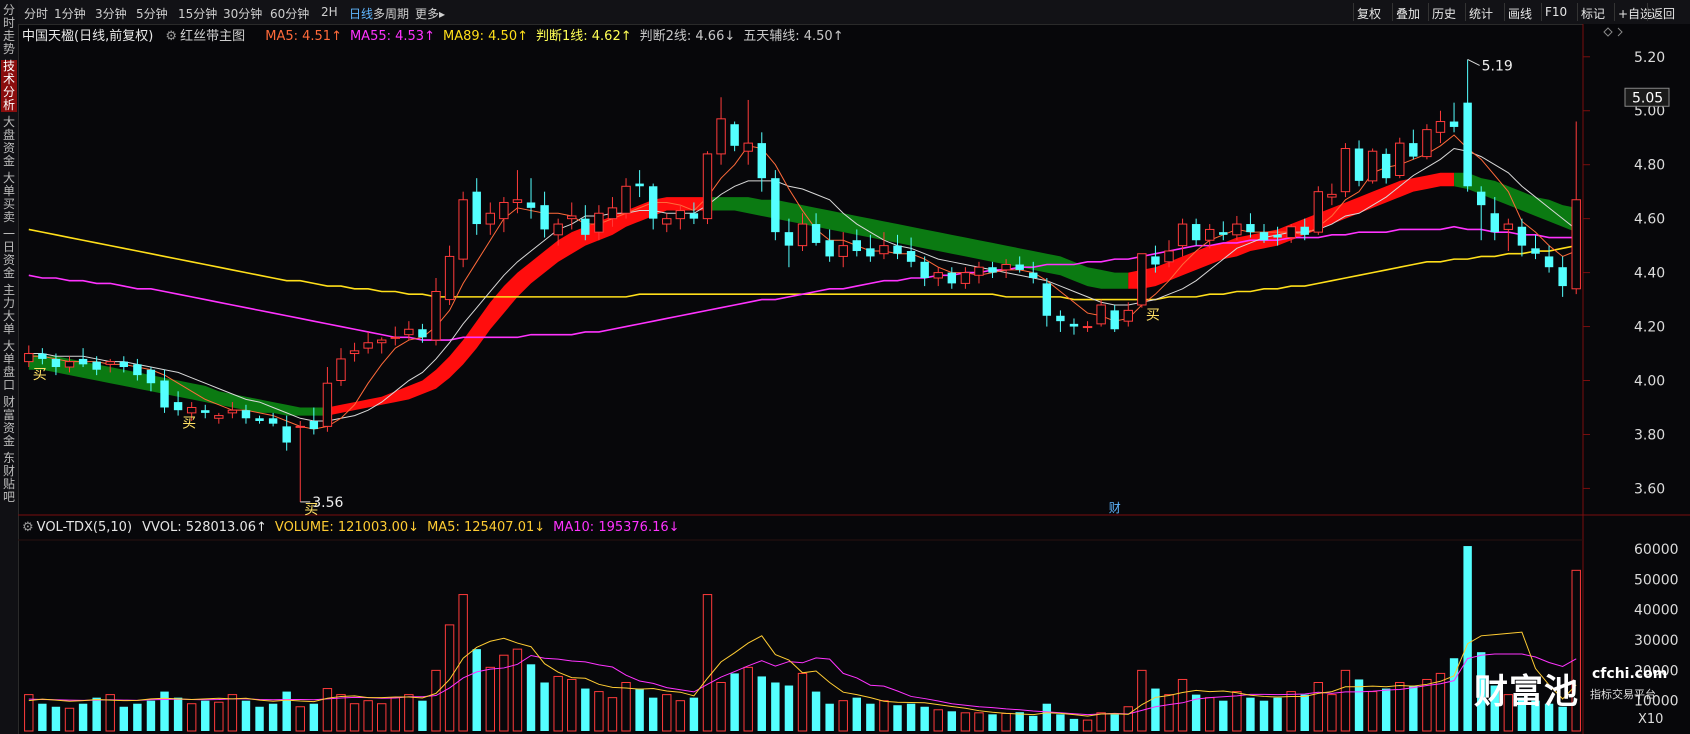 The width and height of the screenshot is (1690, 734). I want to click on period-1: 1分钟, so click(70, 14).